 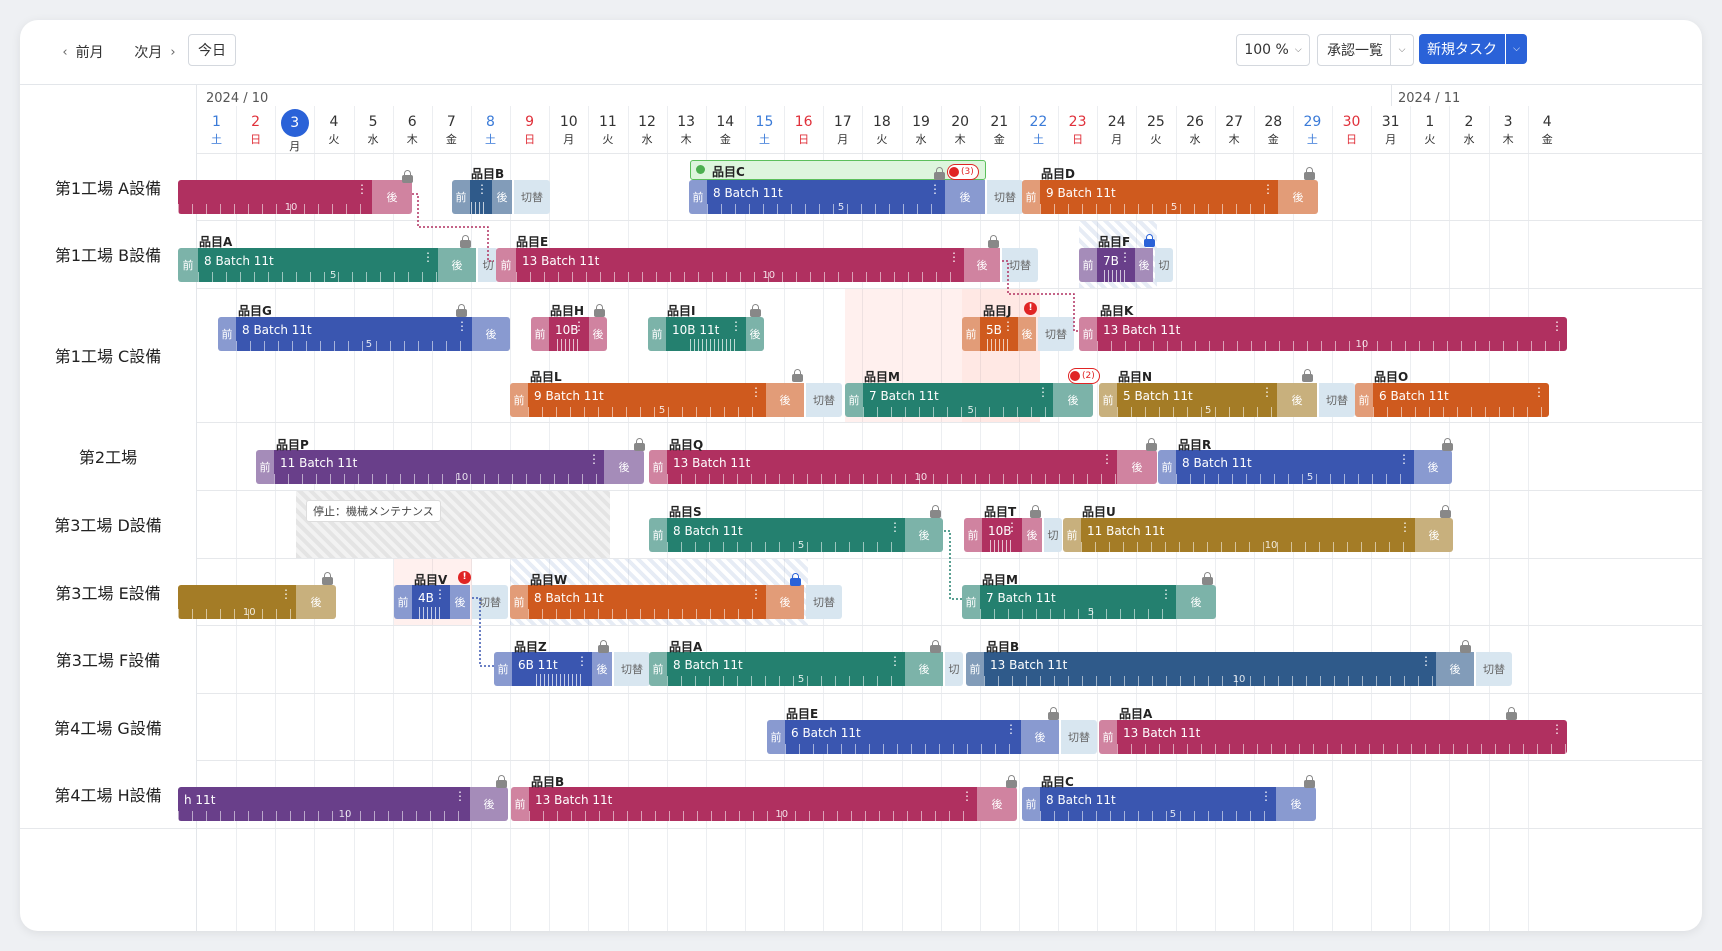 What do you see at coordinates (552, 669) in the screenshot?
I see `main-segment: 6B 11t ⋮` at bounding box center [552, 669].